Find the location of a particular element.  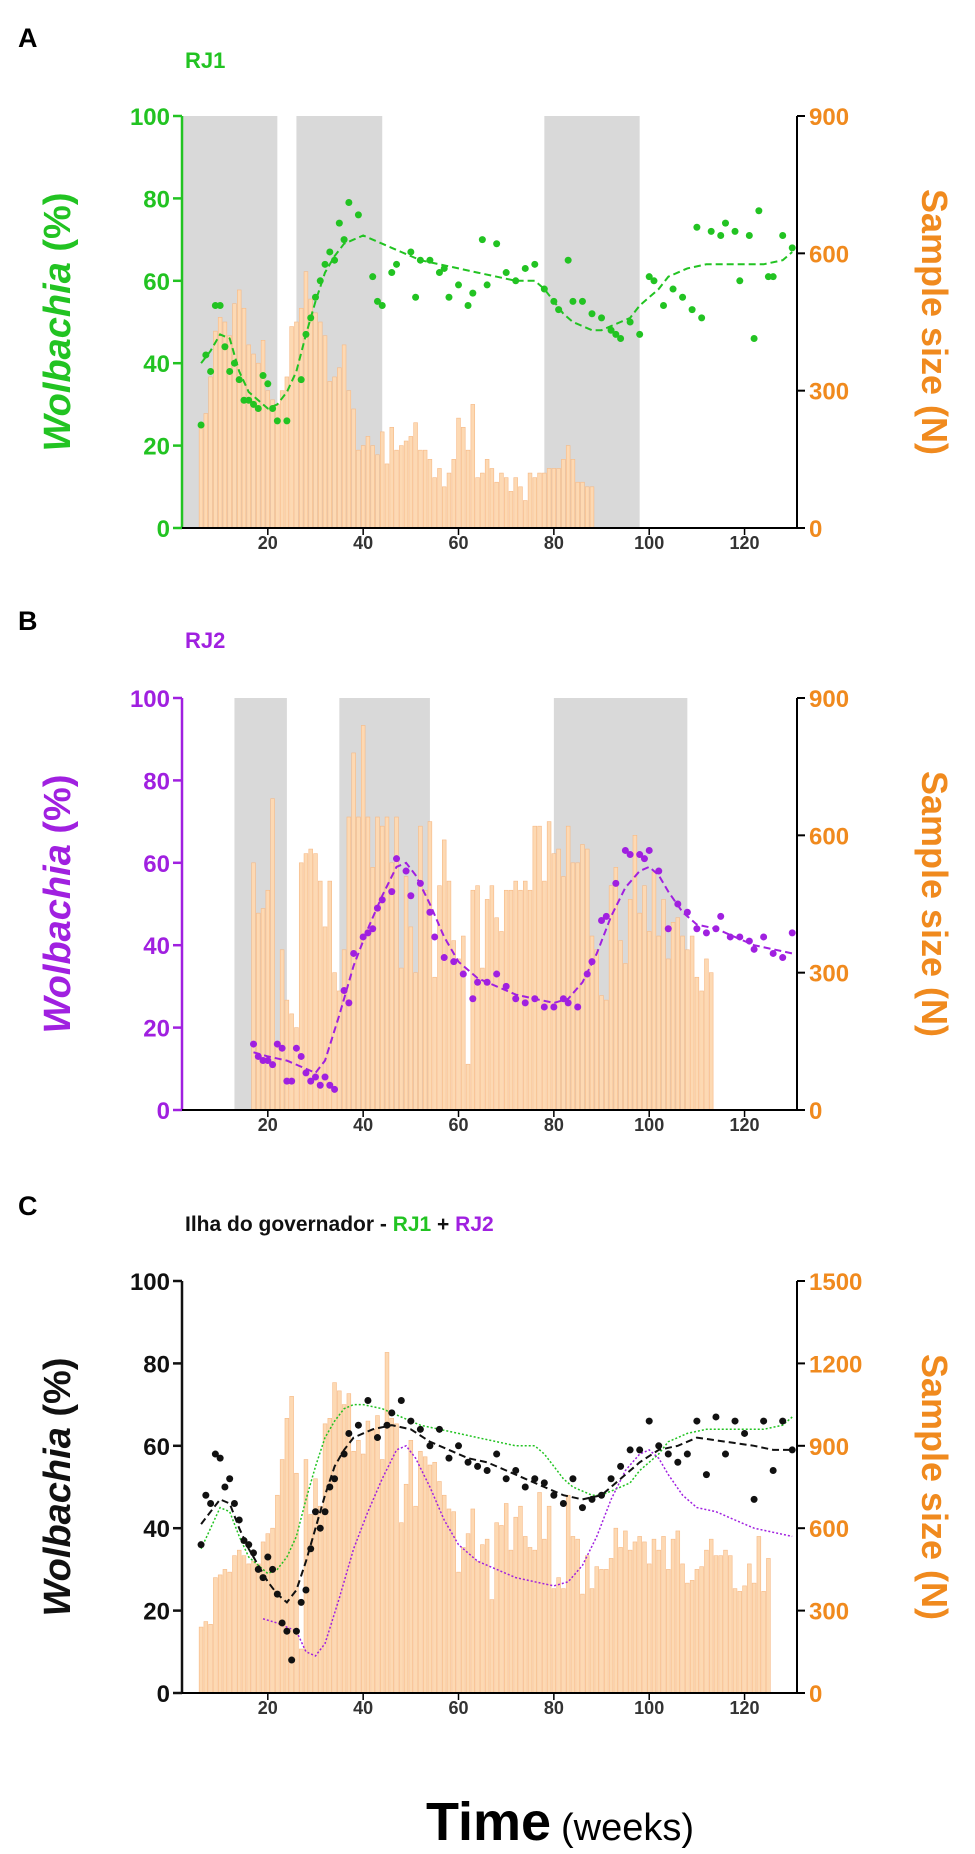

x-tick-label: 60 is located at coordinates (458, 543).